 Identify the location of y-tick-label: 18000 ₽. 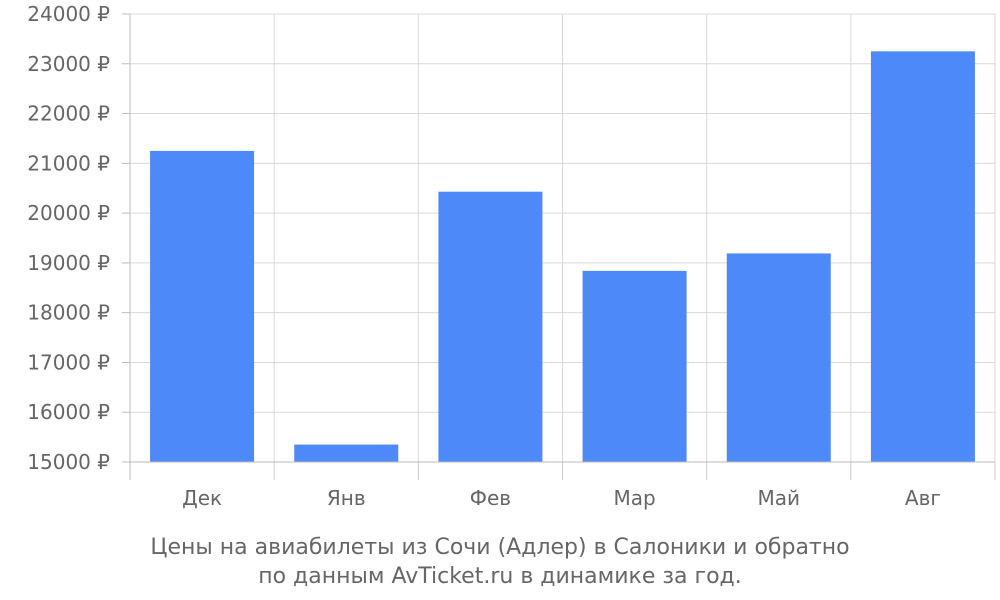
(68, 313).